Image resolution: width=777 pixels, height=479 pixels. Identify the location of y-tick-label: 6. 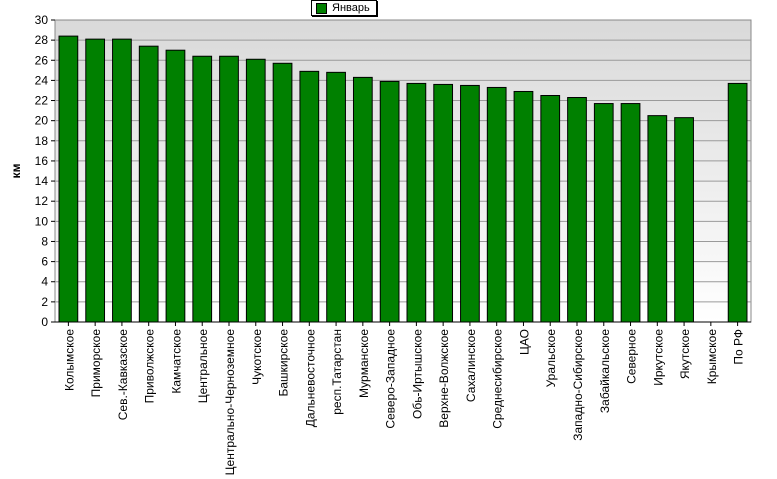
(44, 262).